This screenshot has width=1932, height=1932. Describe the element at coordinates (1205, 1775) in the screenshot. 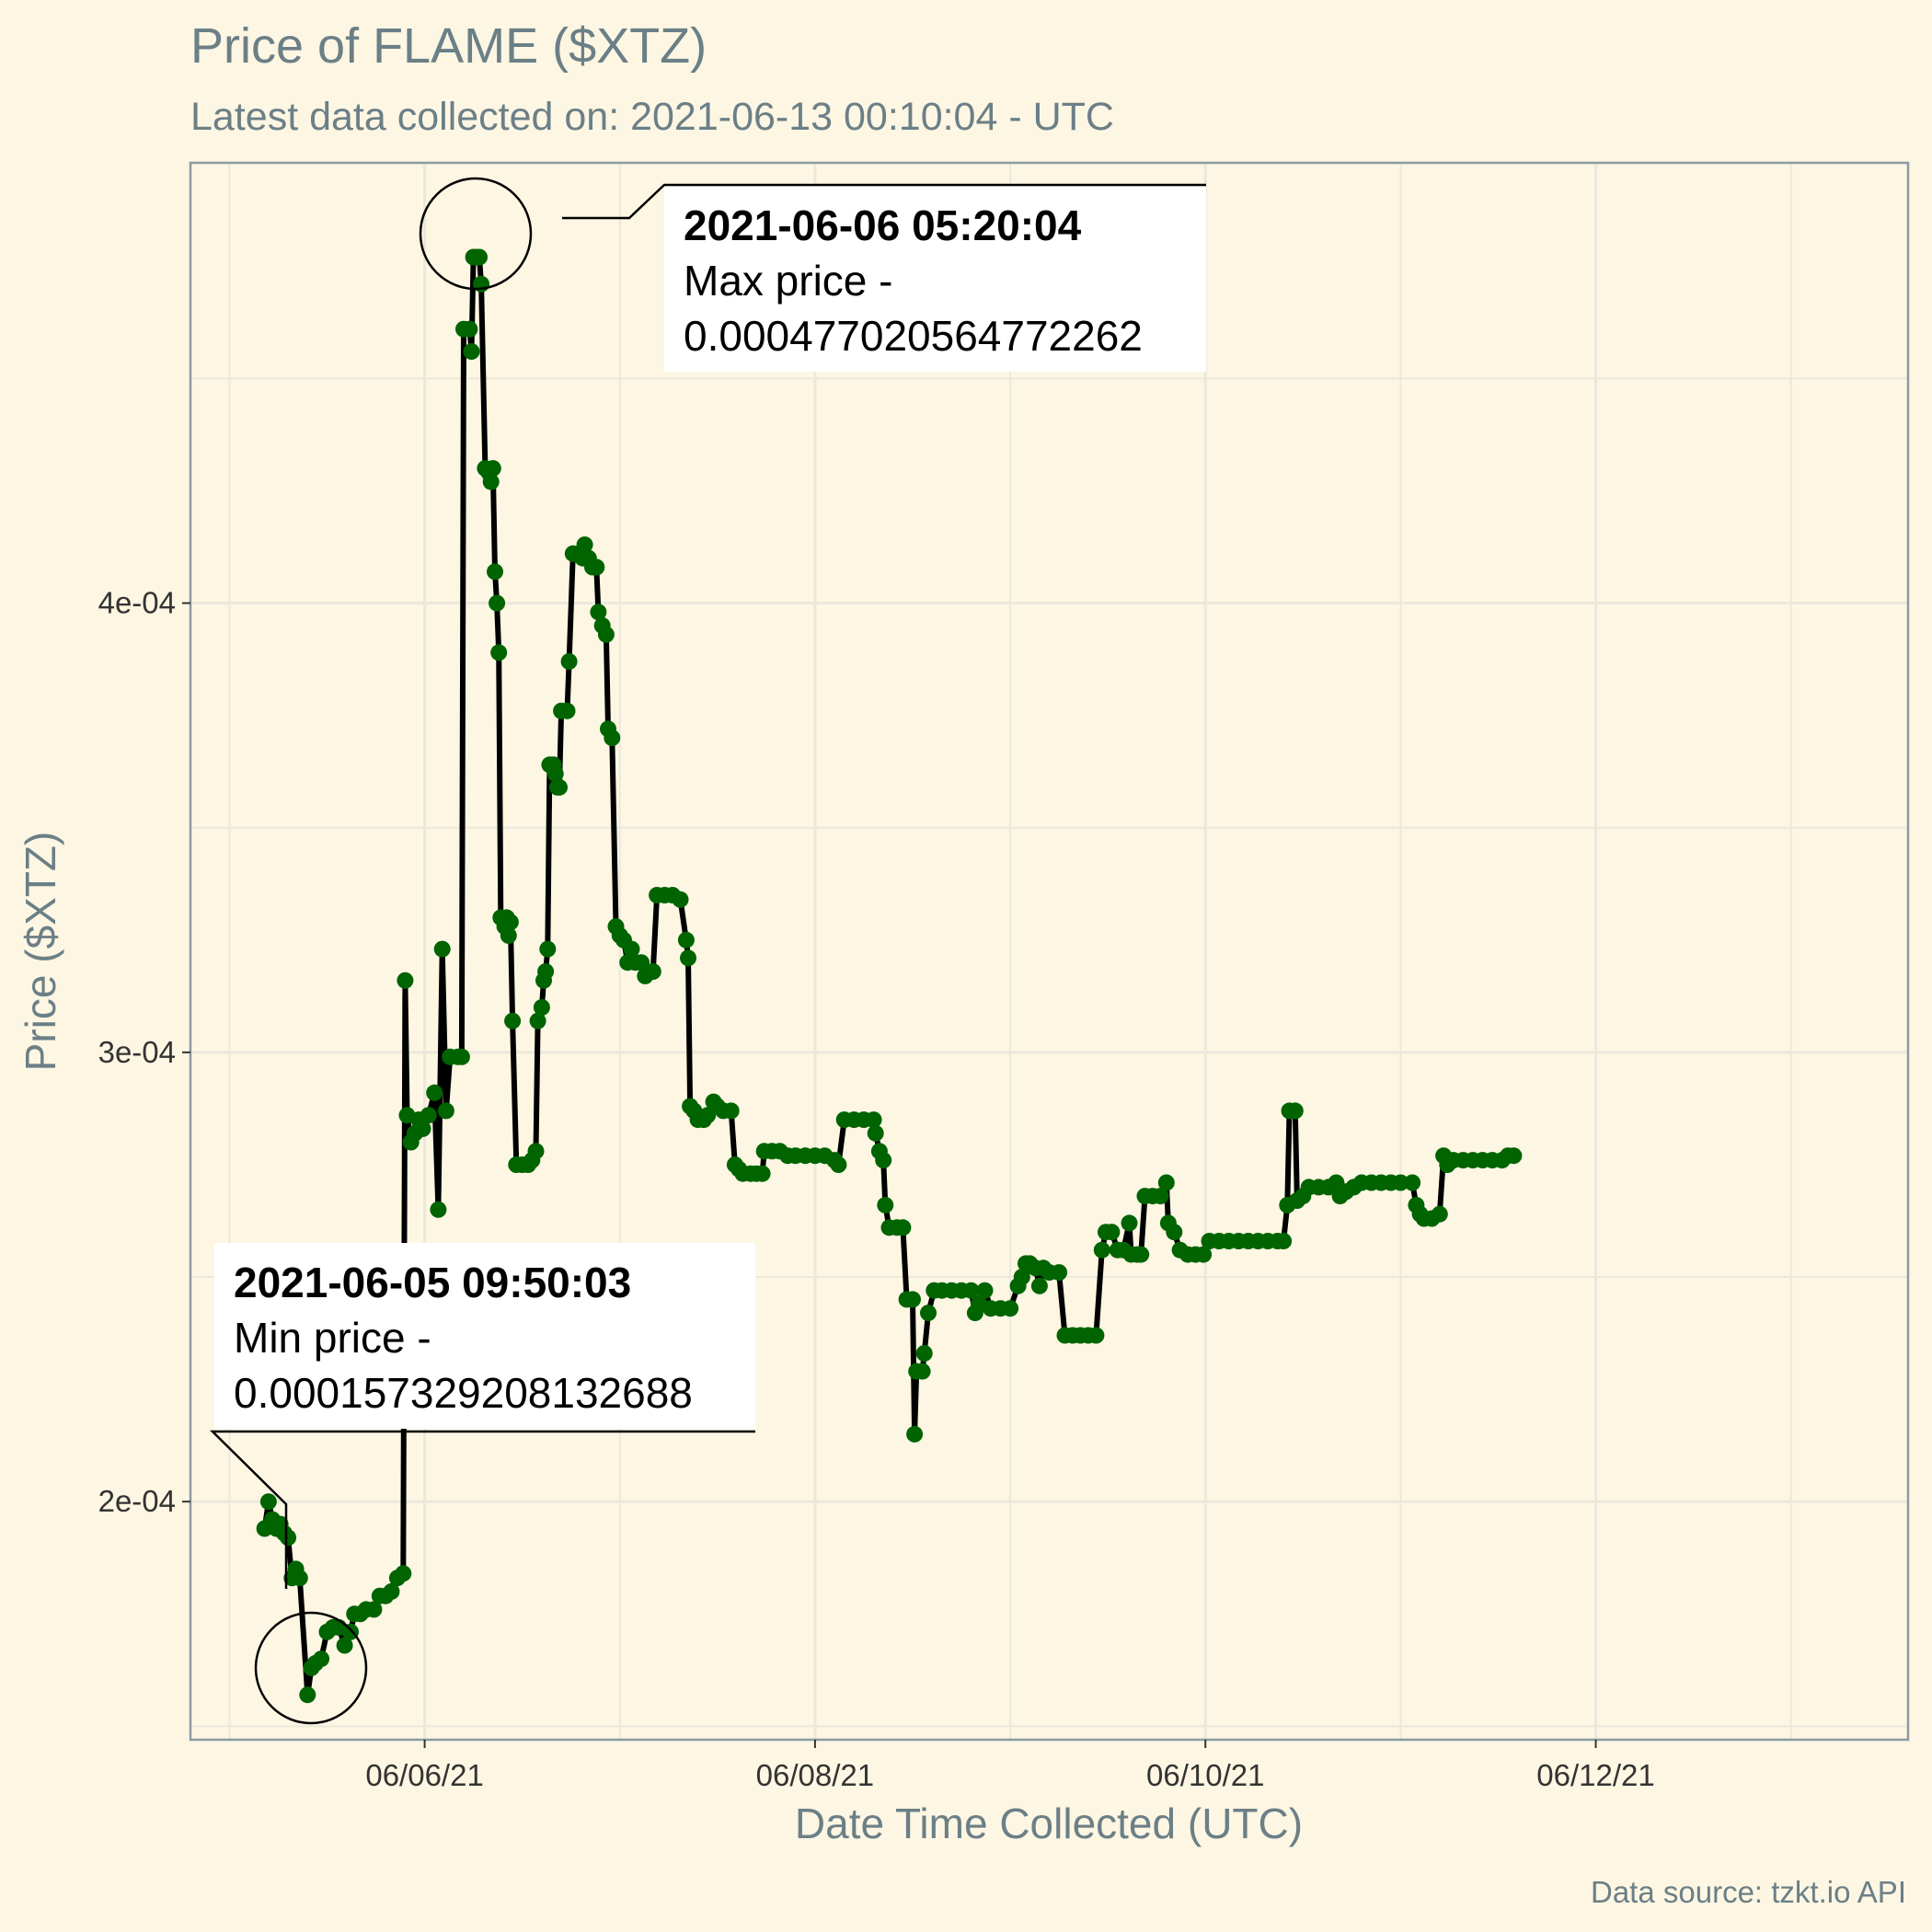

I see `x-tick-label: 06/10/21` at that location.